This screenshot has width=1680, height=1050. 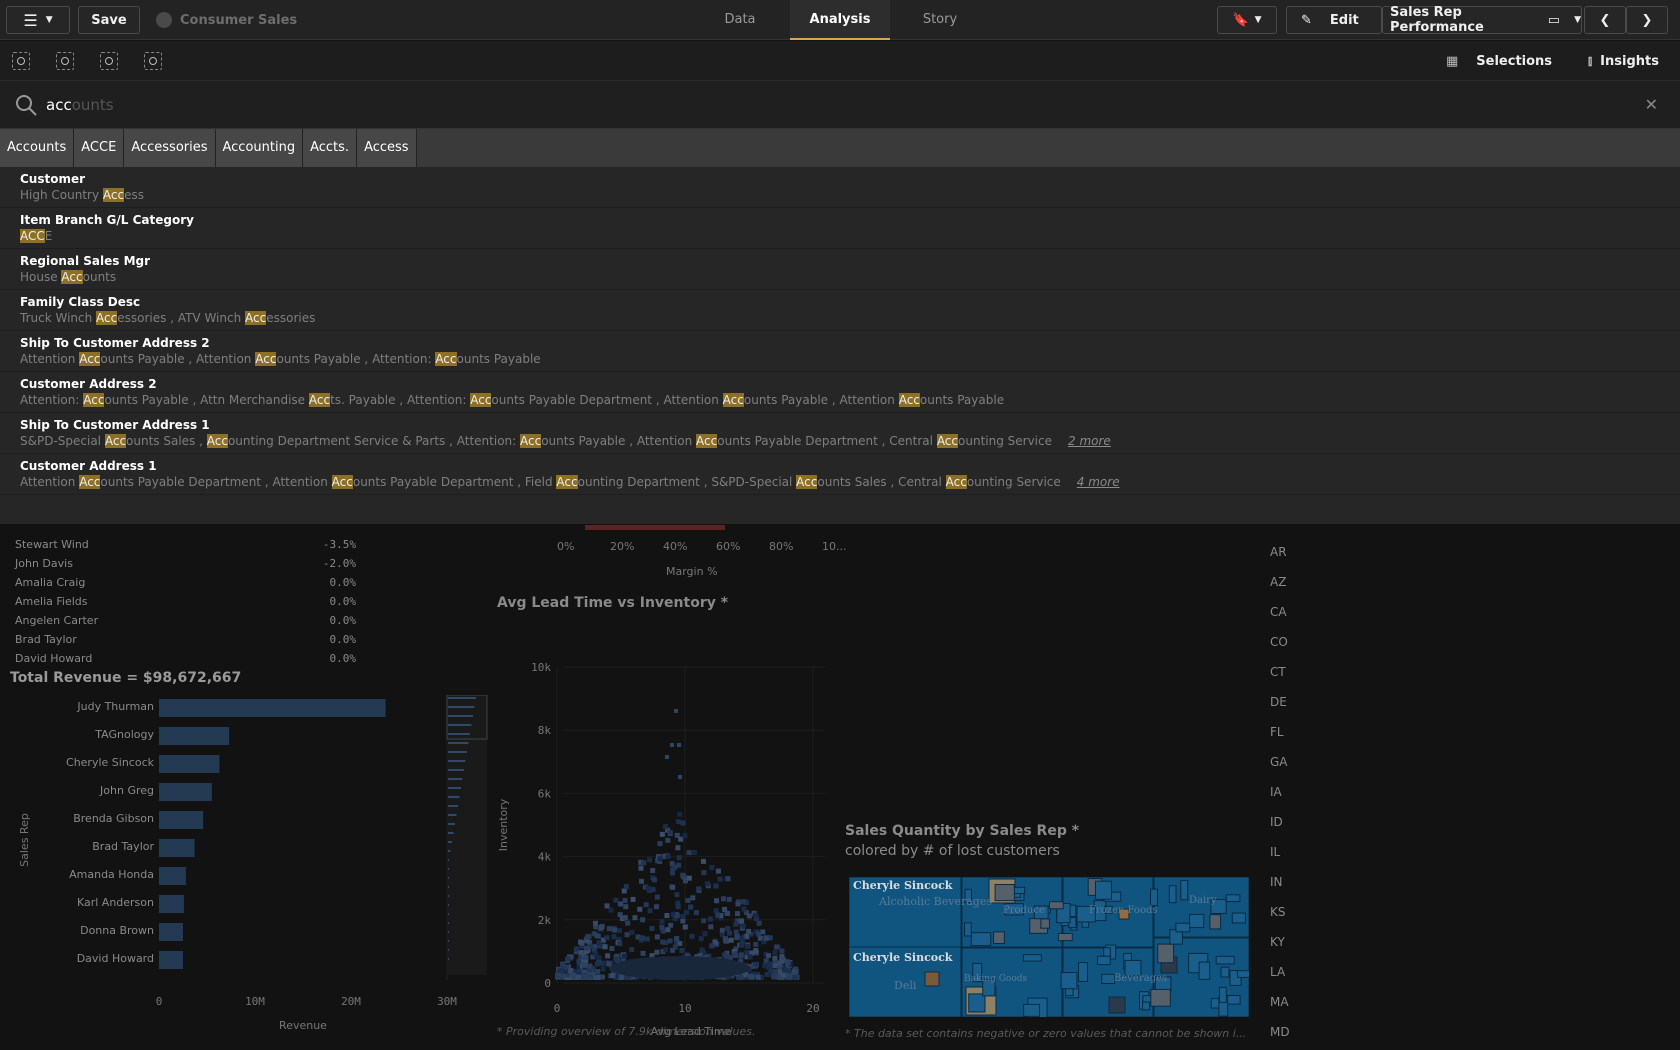 I want to click on margin-axis-tick: 60%, so click(x=728, y=546).